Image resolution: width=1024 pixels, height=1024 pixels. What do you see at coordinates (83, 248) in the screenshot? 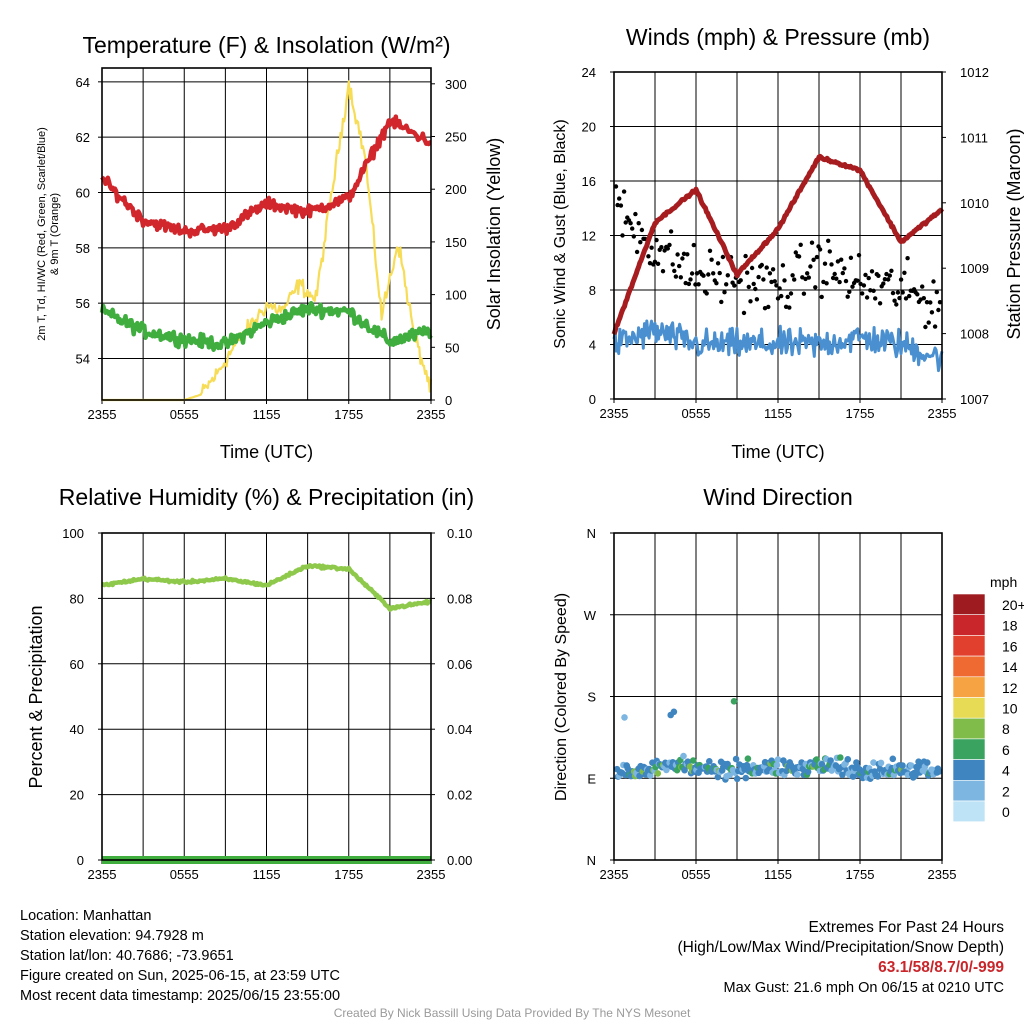
I see `temperature-left-tick-label: 58` at bounding box center [83, 248].